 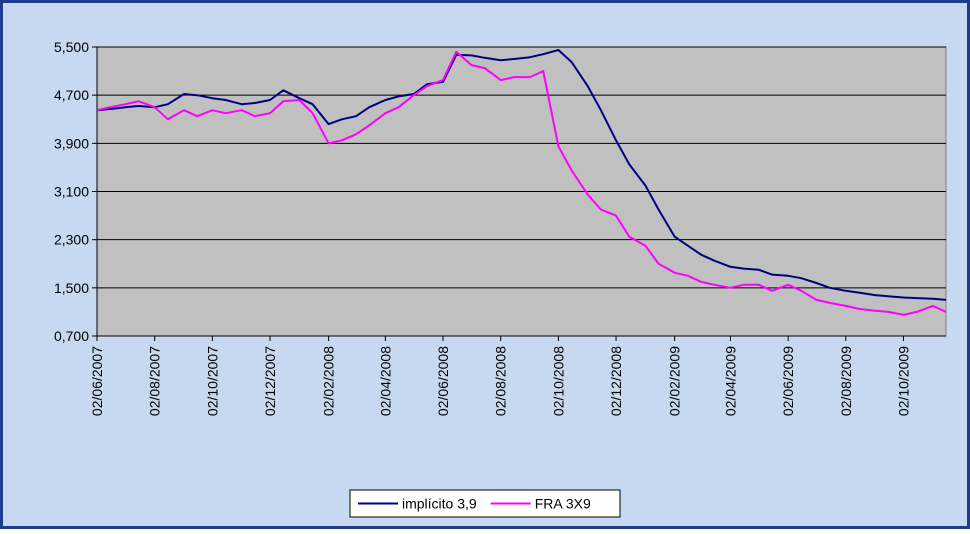 What do you see at coordinates (329, 381) in the screenshot?
I see `x-tick-label: 02/02/2008` at bounding box center [329, 381].